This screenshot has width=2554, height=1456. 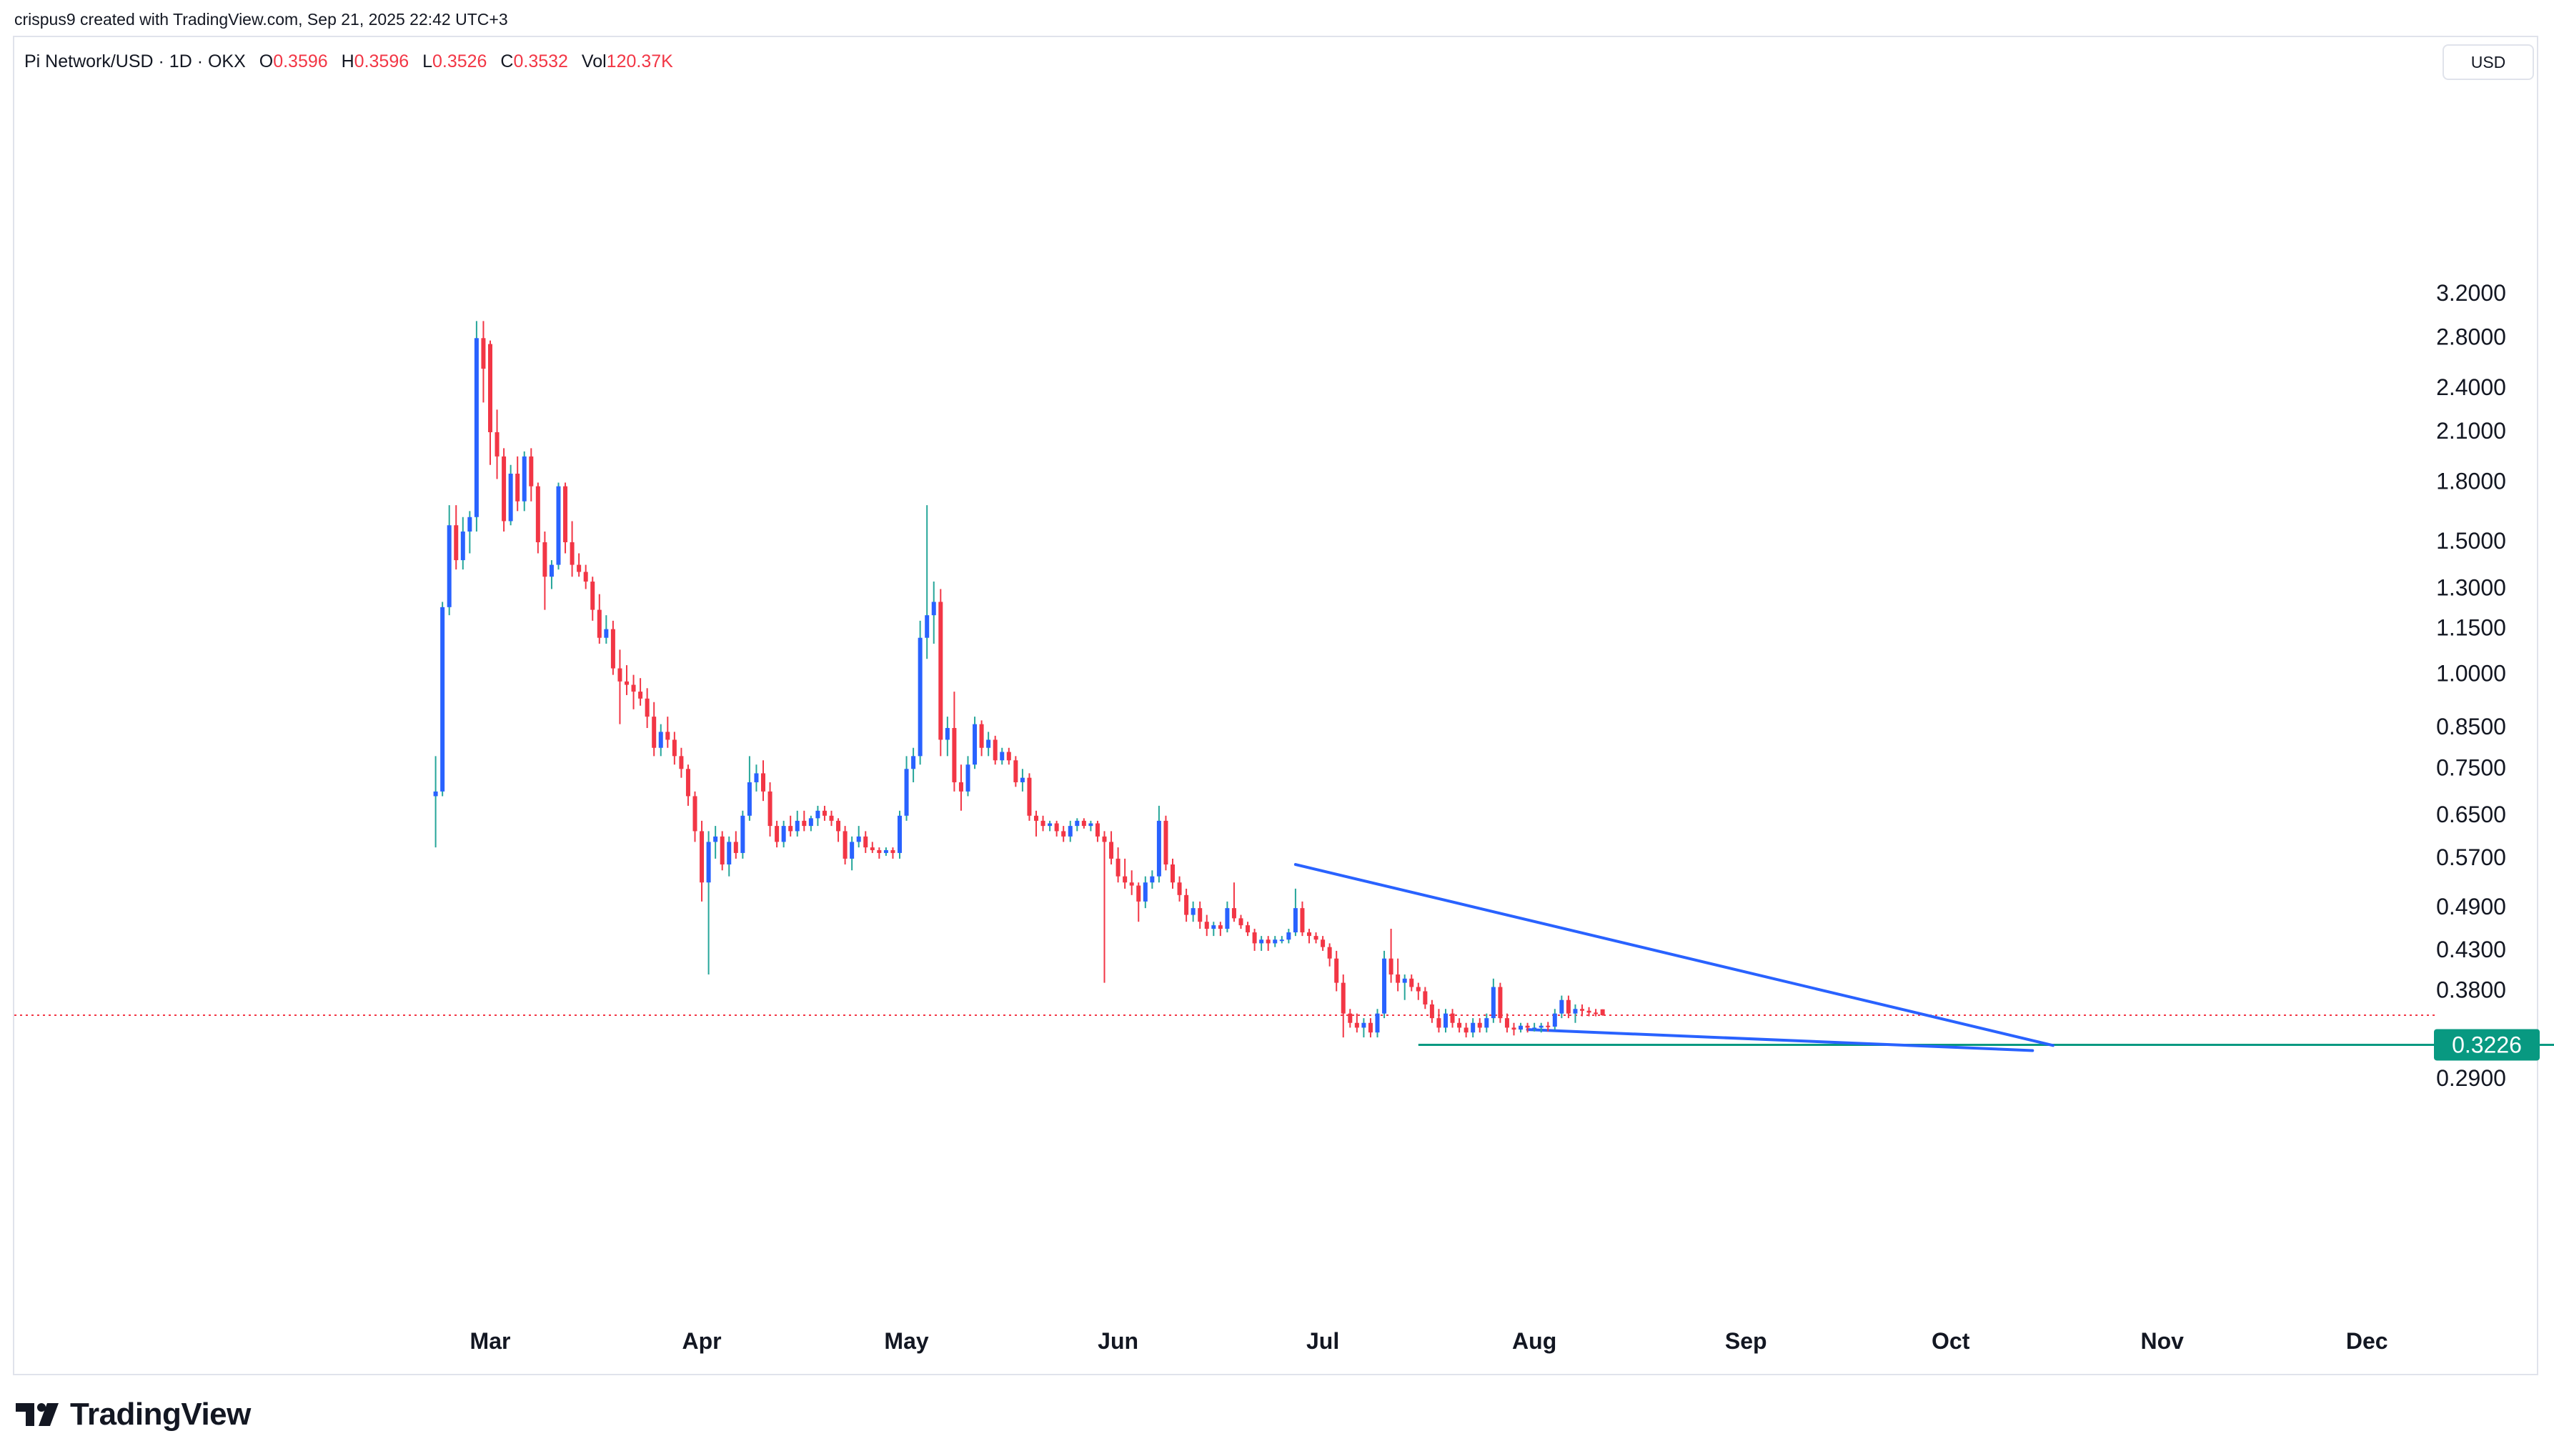 I want to click on price-tick-label: 2.1000, so click(x=2471, y=431).